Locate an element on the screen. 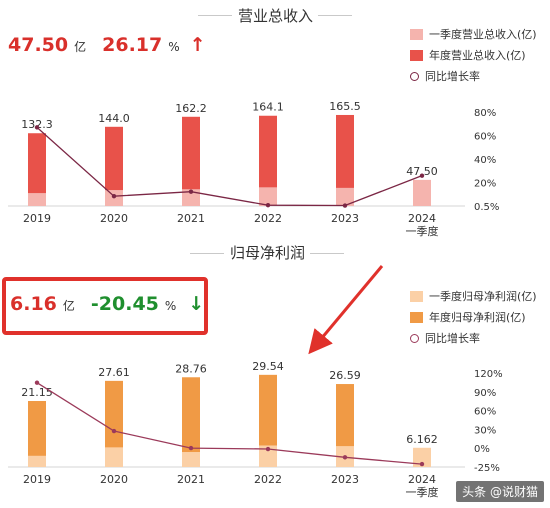  down-arrow-icon: ↓ is located at coordinates (196, 304).